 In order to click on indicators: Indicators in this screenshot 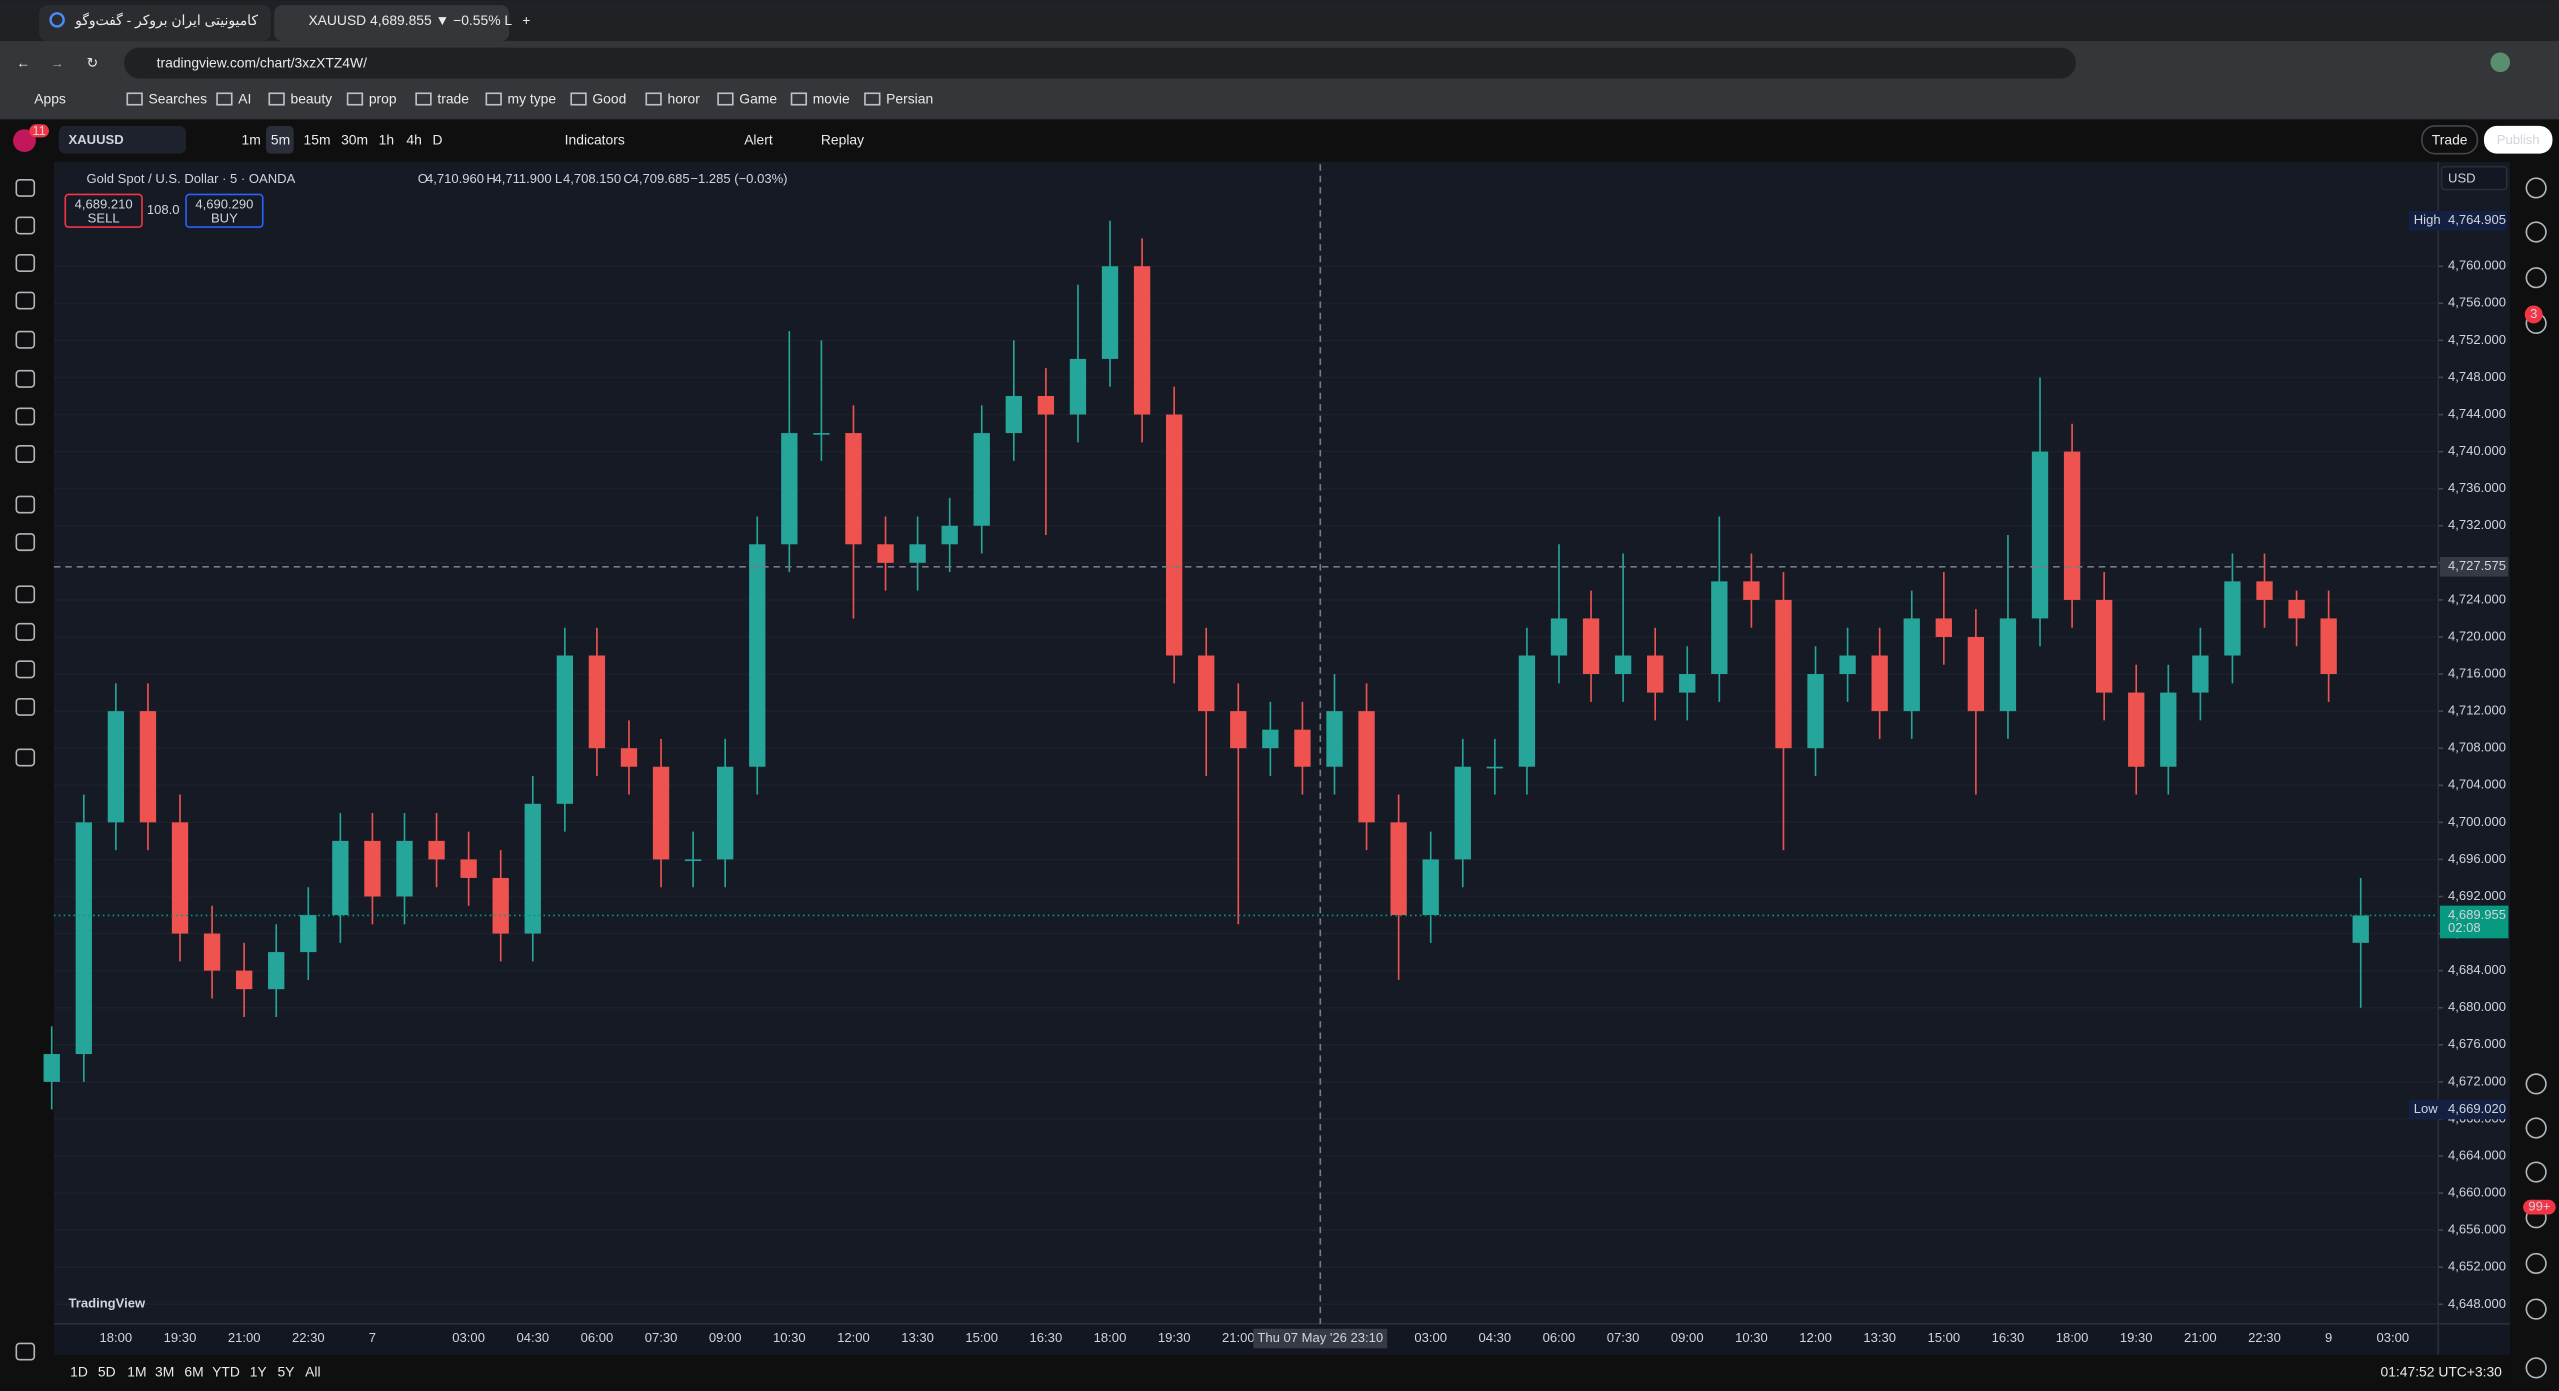, I will do `click(595, 139)`.